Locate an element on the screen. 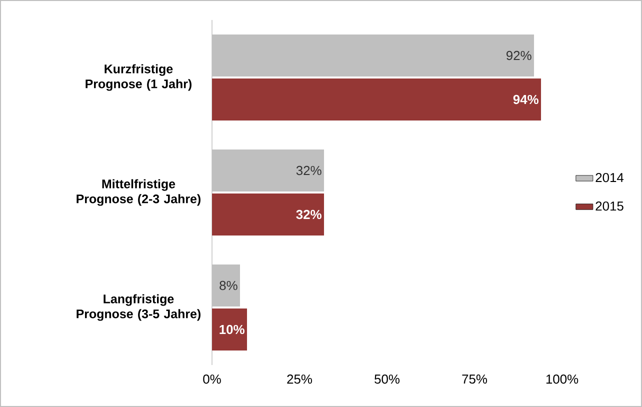 Image resolution: width=642 pixels, height=407 pixels. x-tick-label: 0% is located at coordinates (212, 379).